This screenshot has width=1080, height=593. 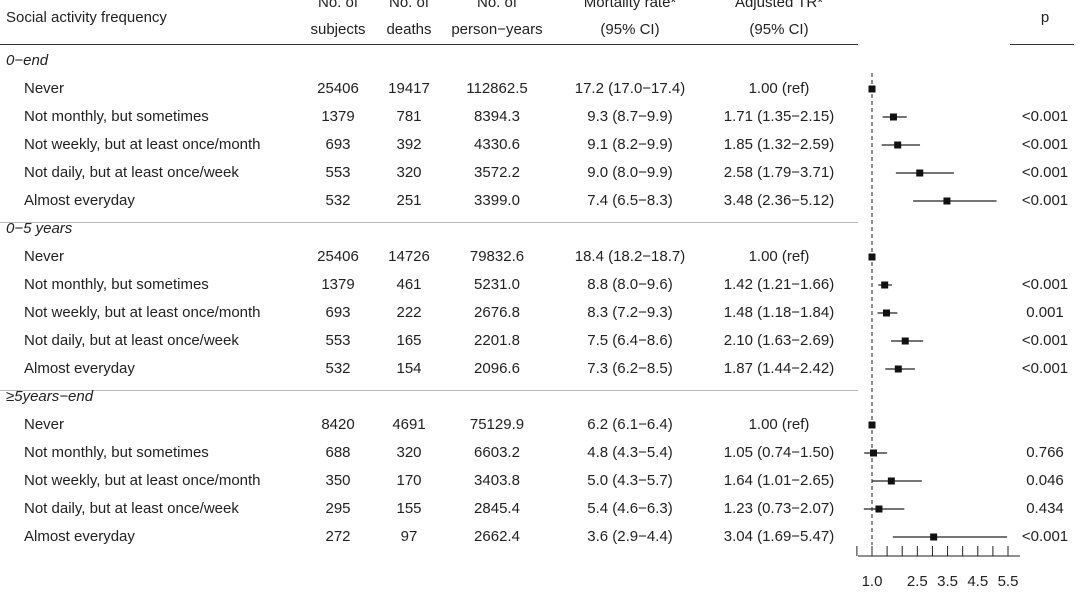 I want to click on cell-person-years: 8394.3, so click(x=497, y=116).